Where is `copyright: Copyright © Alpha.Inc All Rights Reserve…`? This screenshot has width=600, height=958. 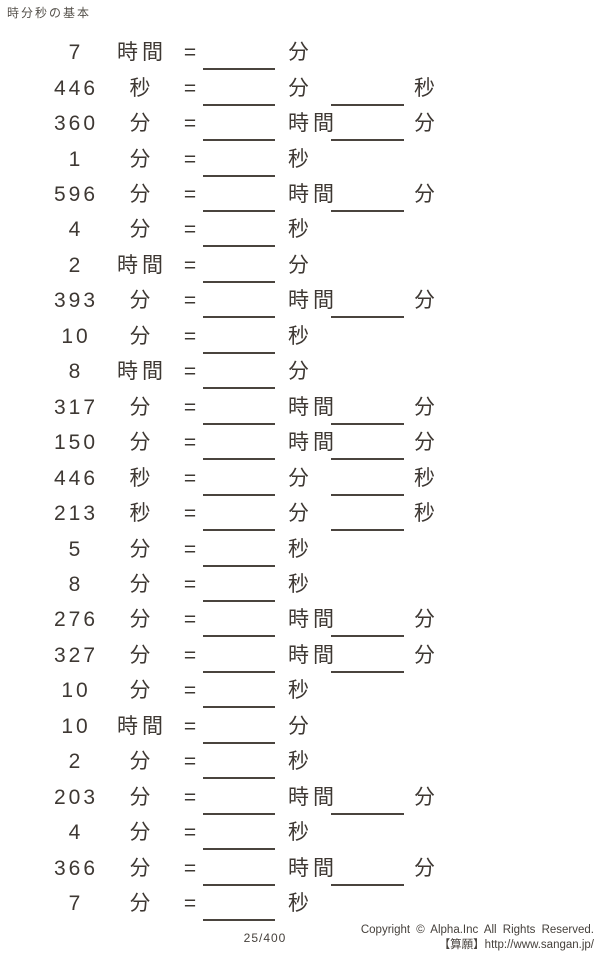
copyright: Copyright © Alpha.Inc All Rights Reserve… is located at coordinates (477, 938).